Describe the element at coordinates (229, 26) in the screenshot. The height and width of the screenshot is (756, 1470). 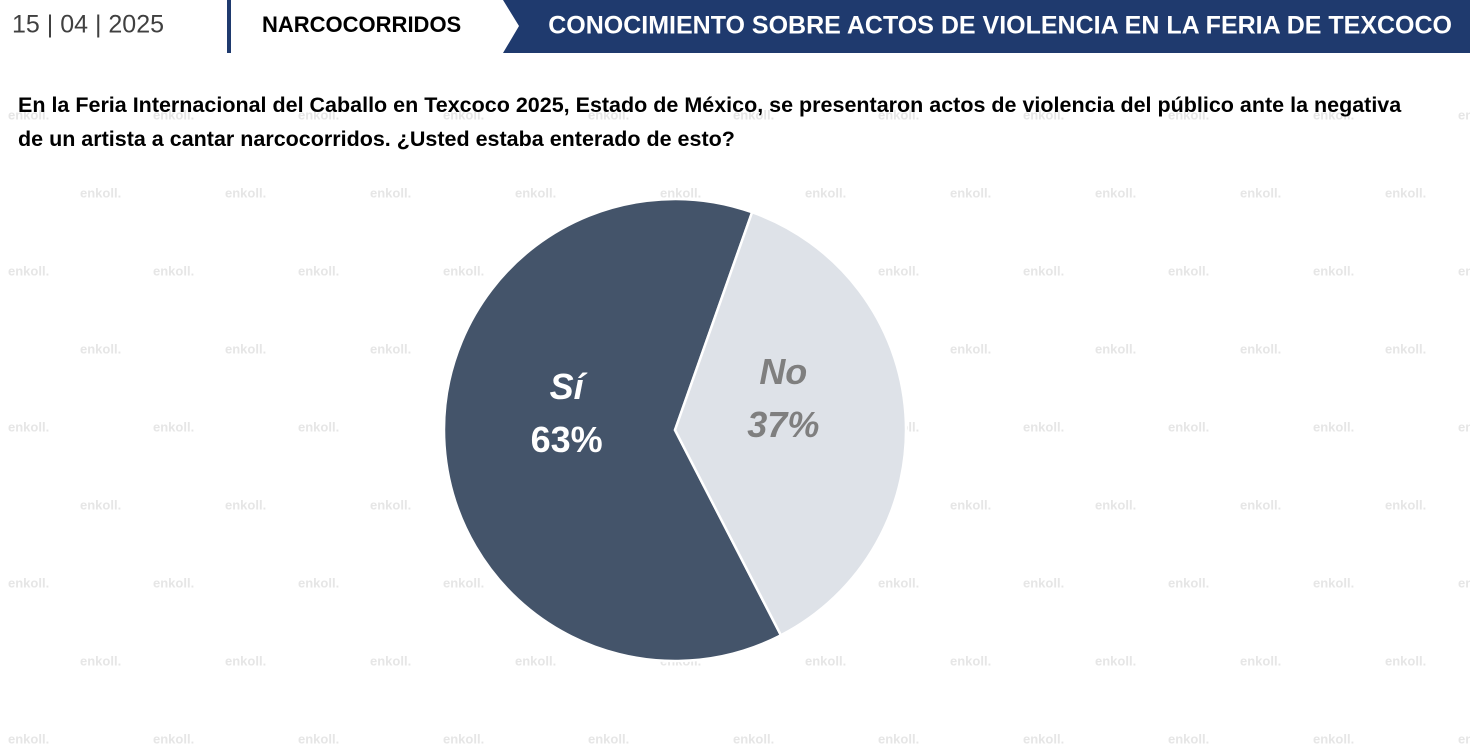
I see `divider` at that location.